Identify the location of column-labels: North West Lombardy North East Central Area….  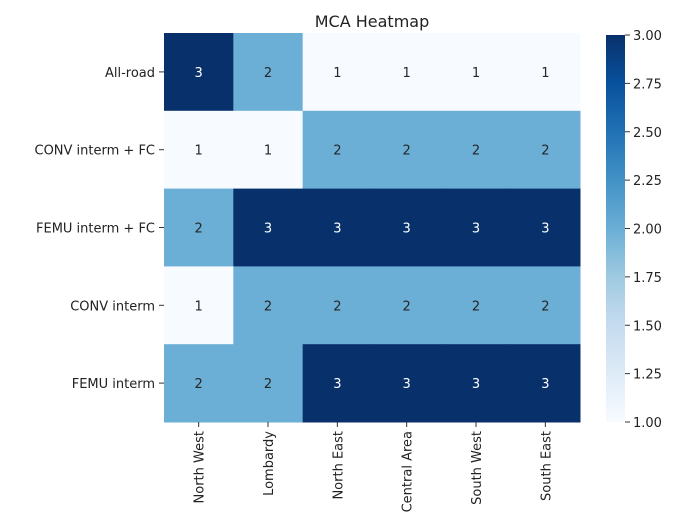
(373, 467).